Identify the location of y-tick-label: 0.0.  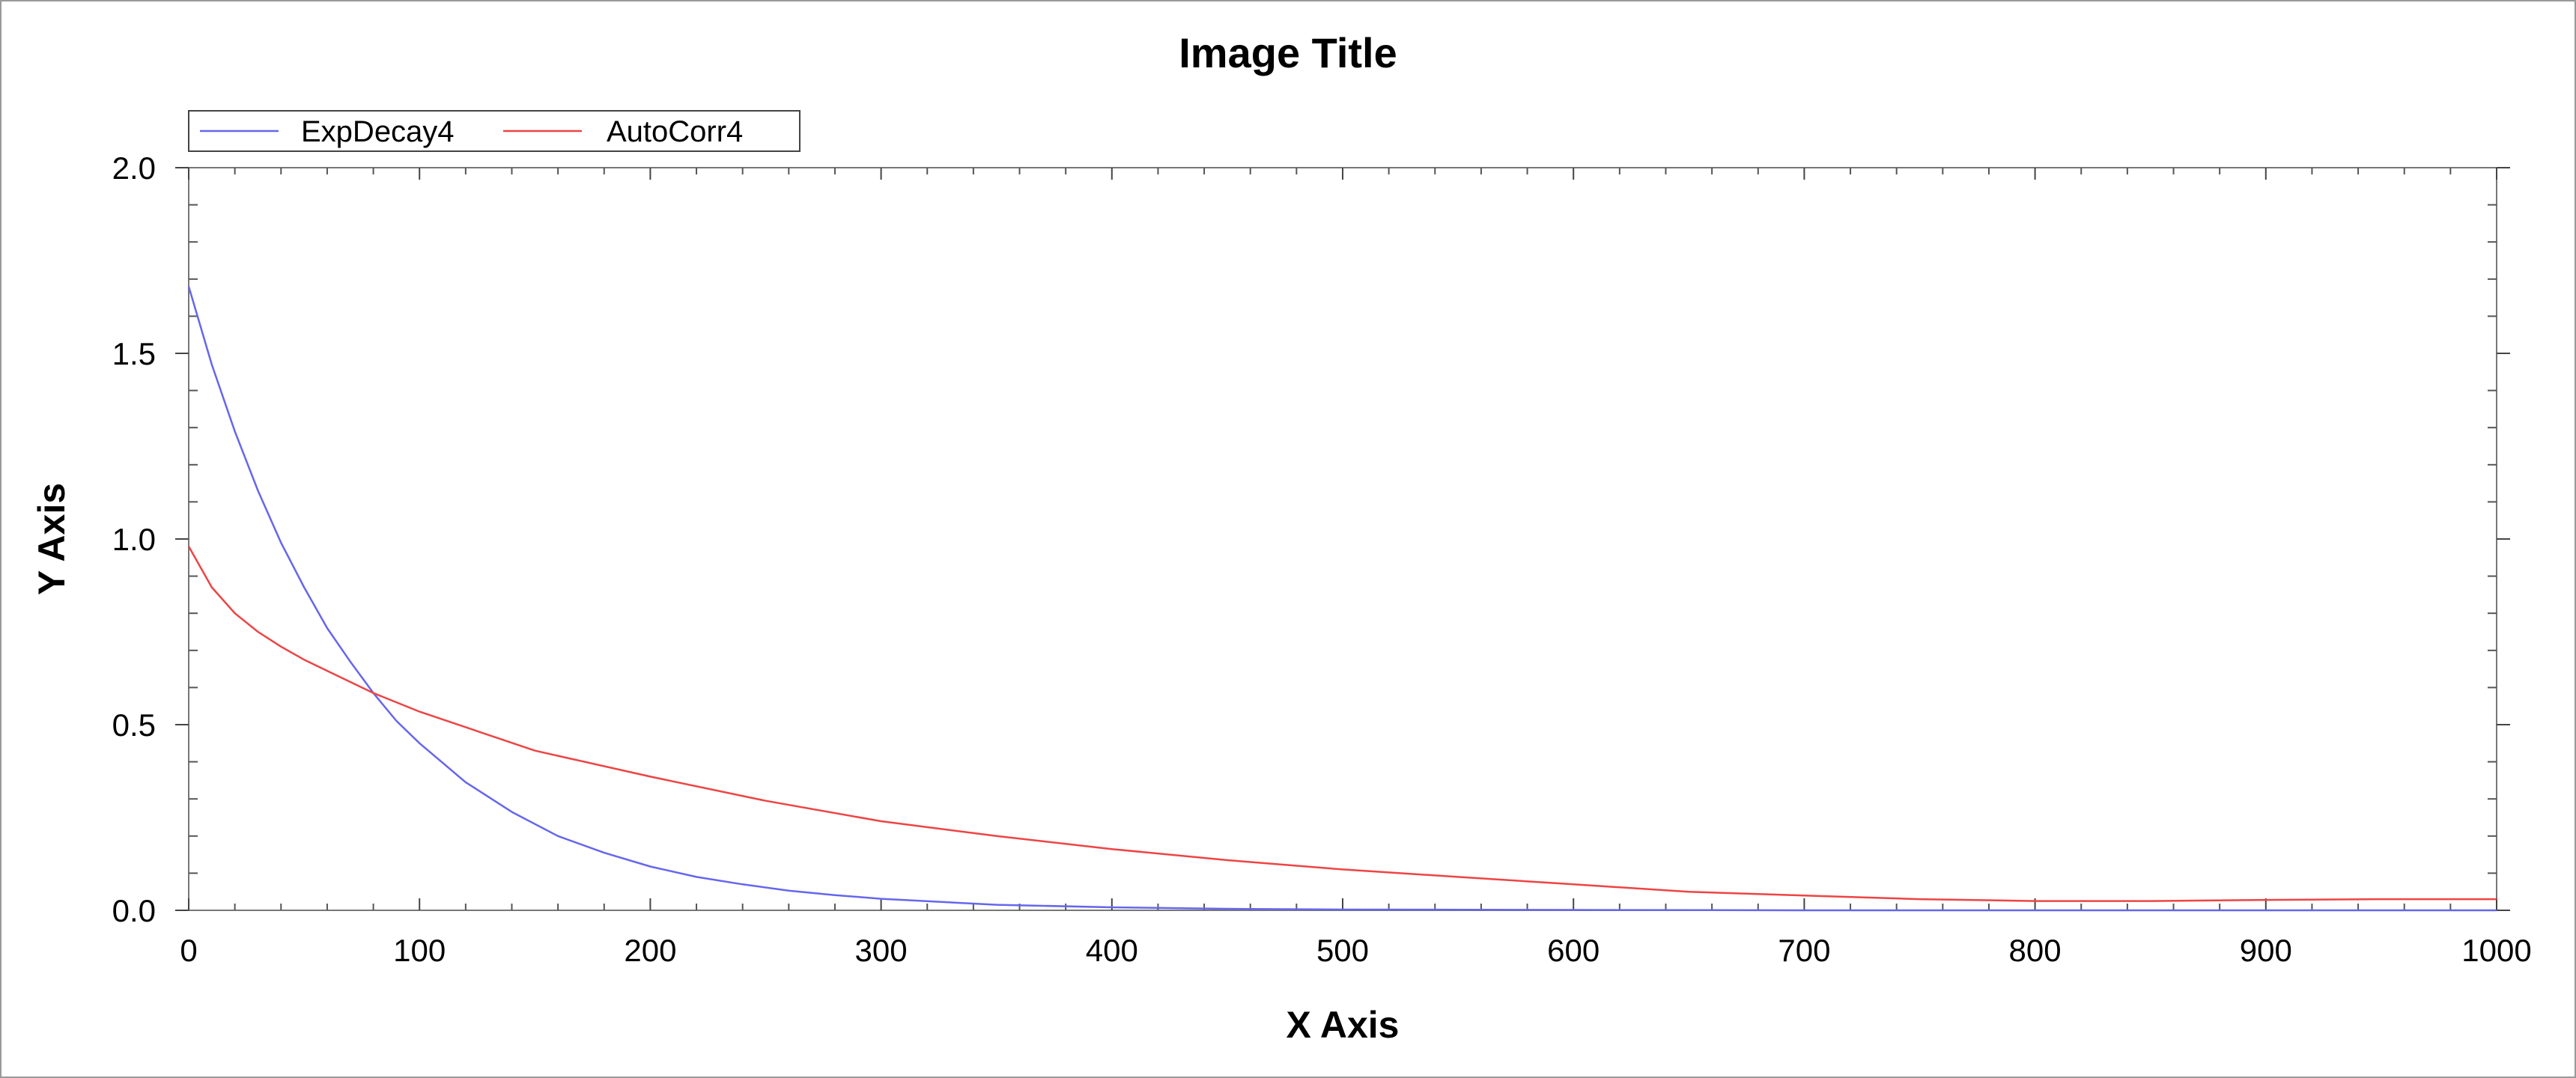
(134, 910).